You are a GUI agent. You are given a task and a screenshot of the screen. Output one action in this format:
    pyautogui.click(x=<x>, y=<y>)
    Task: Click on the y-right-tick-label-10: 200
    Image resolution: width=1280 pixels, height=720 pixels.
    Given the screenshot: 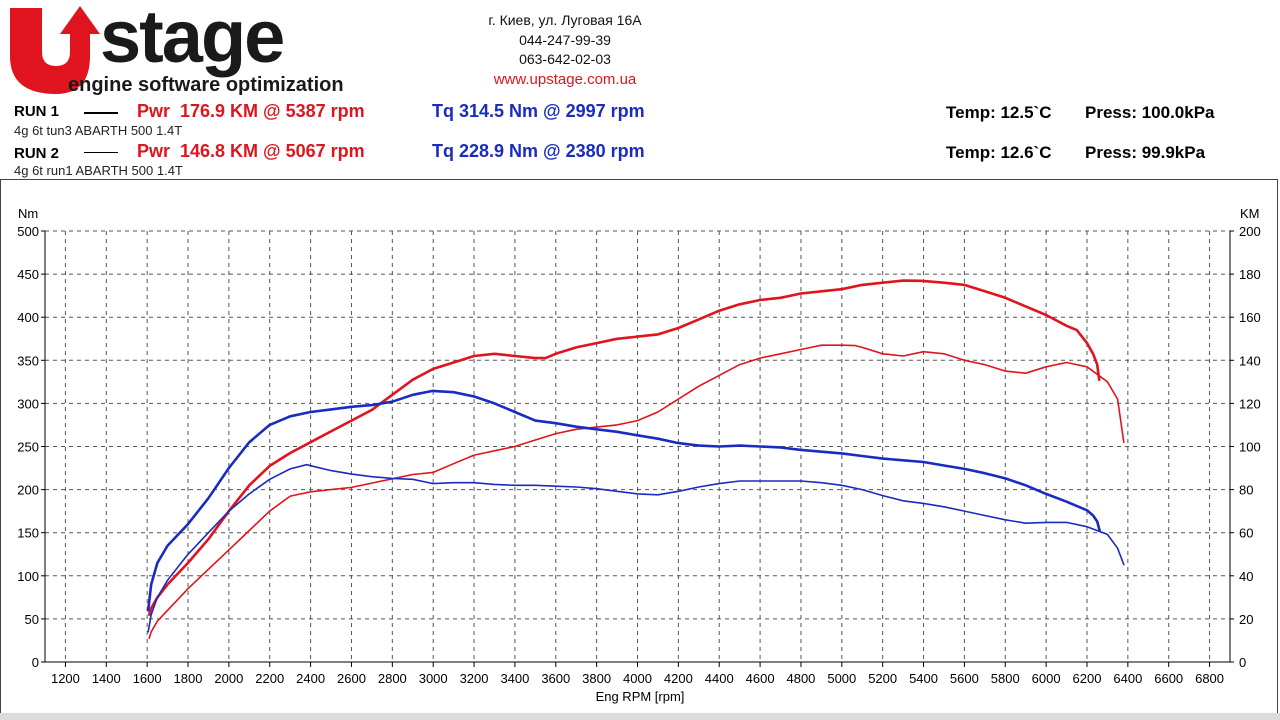 What is the action you would take?
    pyautogui.click(x=1250, y=231)
    